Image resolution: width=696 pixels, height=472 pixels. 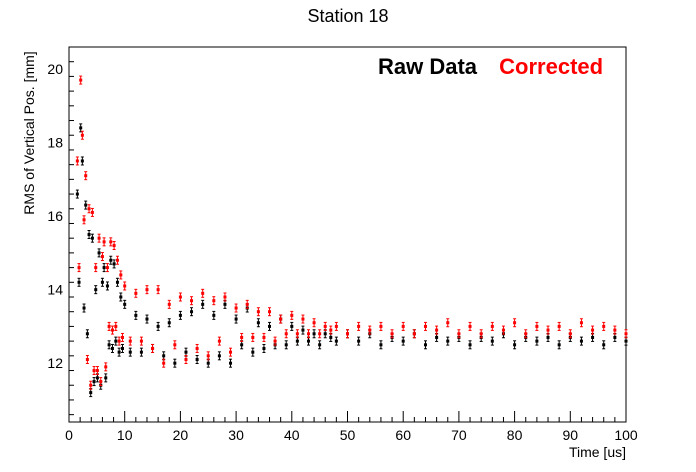 What do you see at coordinates (515, 435) in the screenshot?
I see `x-tick-label: 80` at bounding box center [515, 435].